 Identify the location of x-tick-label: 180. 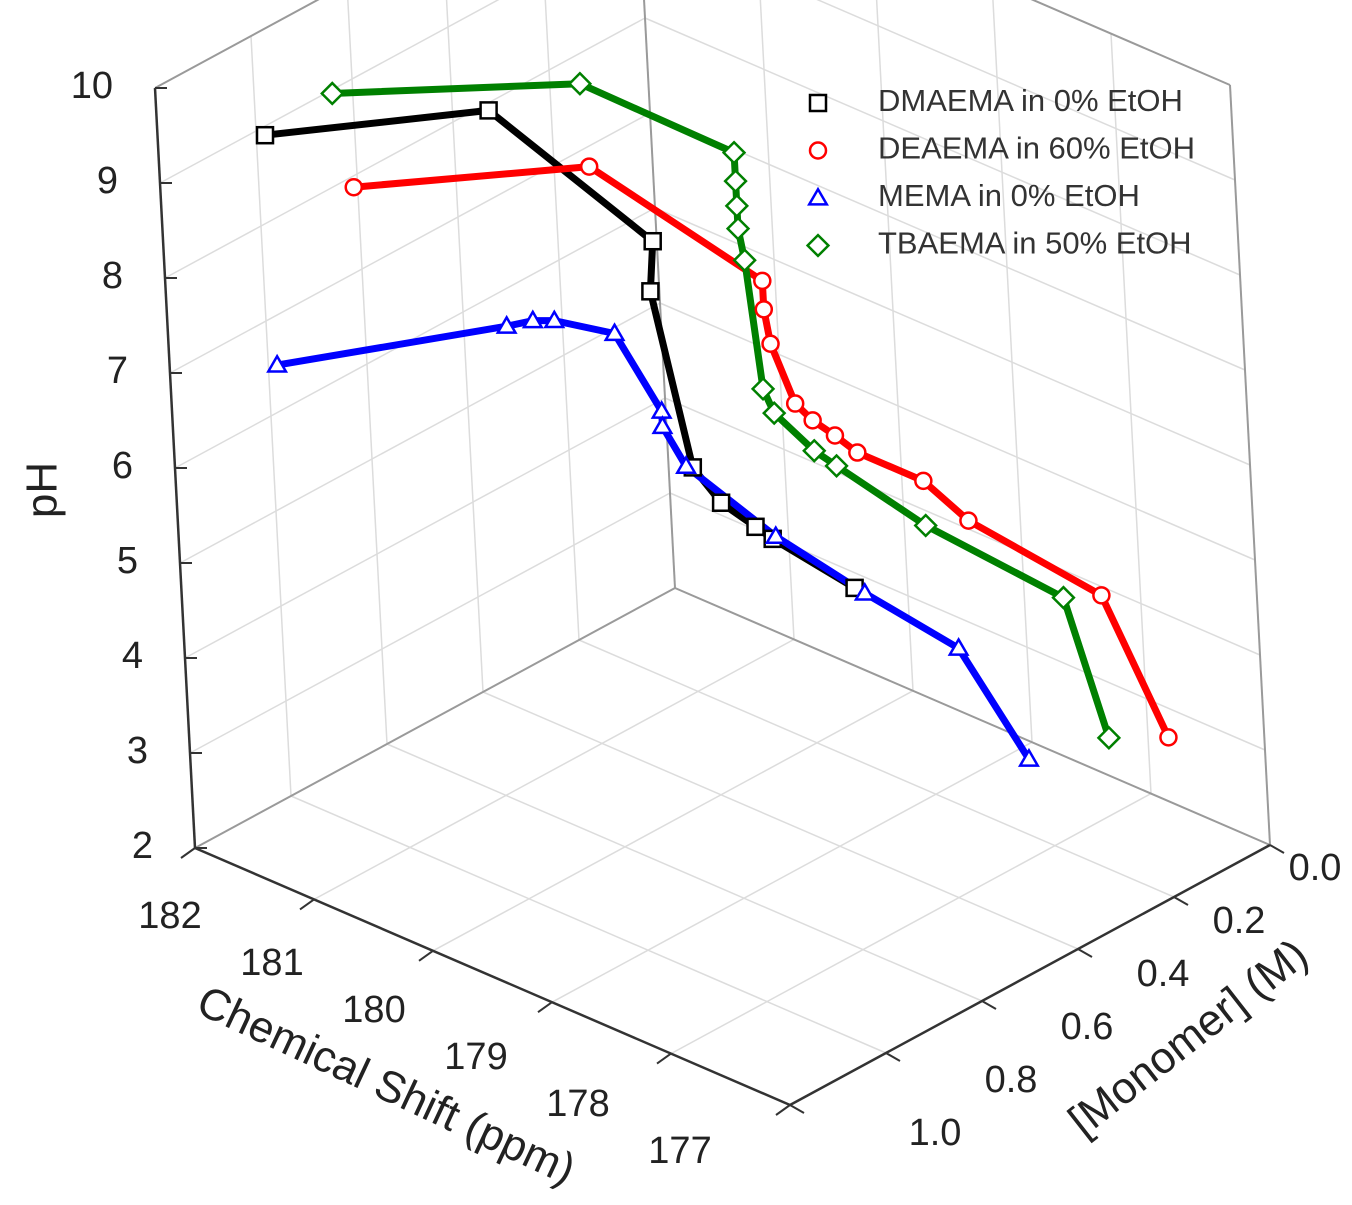
(373, 1010).